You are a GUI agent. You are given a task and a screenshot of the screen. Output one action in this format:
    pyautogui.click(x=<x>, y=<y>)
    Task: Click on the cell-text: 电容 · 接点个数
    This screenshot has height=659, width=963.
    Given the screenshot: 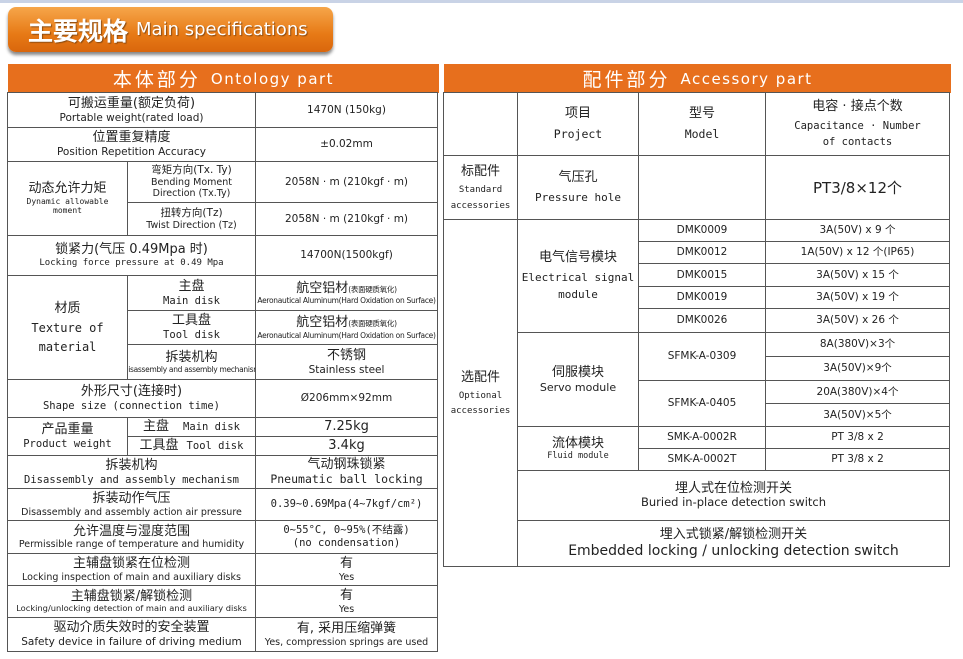 What is the action you would take?
    pyautogui.click(x=857, y=106)
    